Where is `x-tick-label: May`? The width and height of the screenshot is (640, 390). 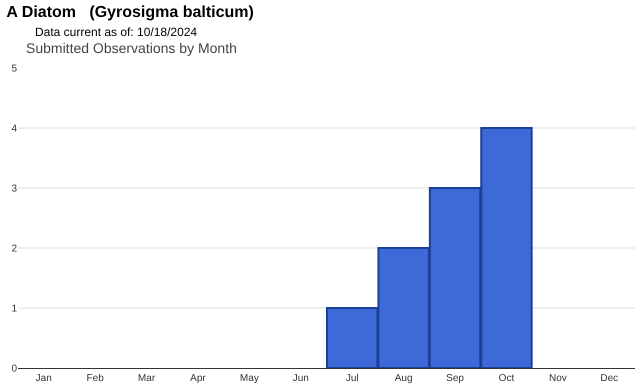 x-tick-label: May is located at coordinates (249, 378).